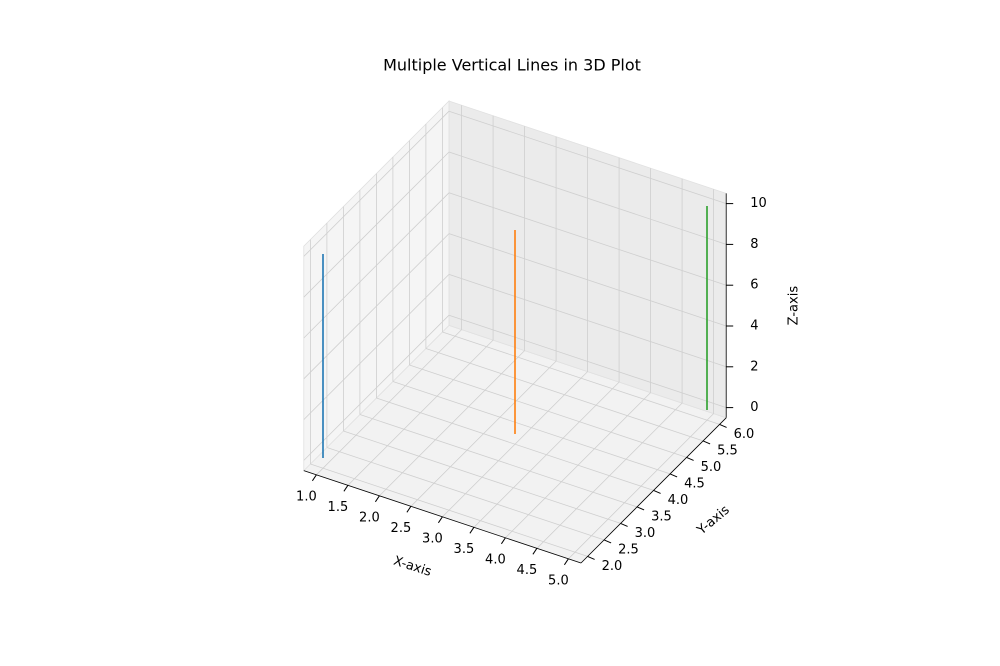 This screenshot has height=666, width=1000. Describe the element at coordinates (495, 559) in the screenshot. I see `x-tick-label: 4.0` at that location.